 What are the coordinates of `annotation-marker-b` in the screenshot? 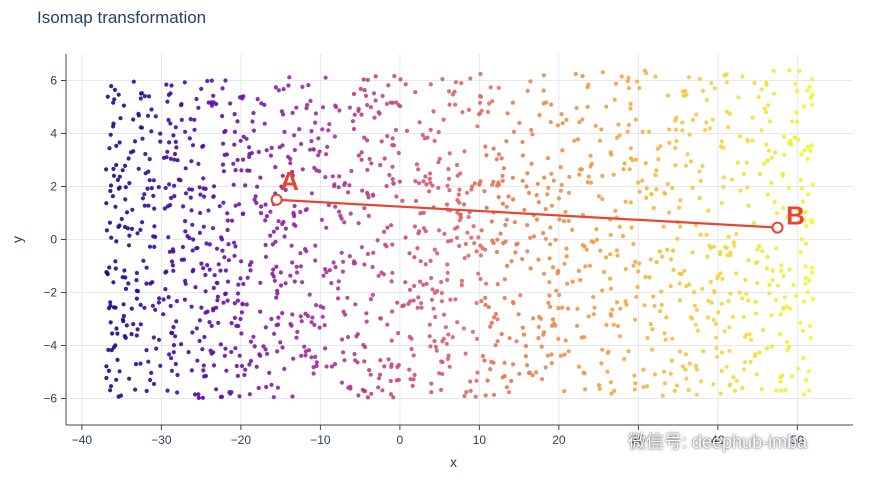 It's located at (777, 227).